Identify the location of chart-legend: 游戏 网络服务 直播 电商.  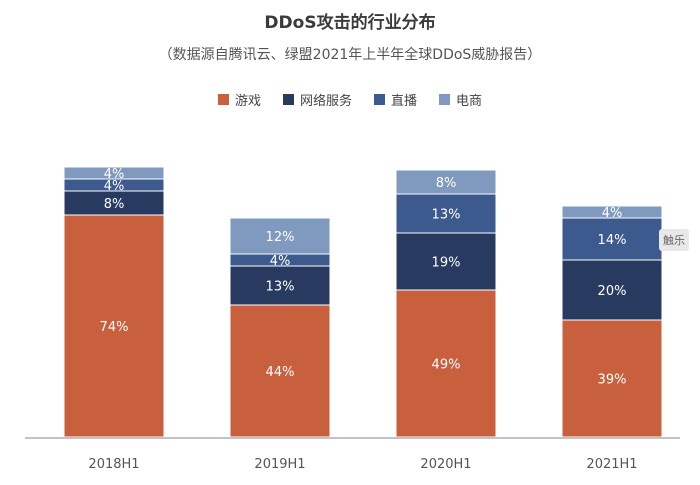
(350, 99).